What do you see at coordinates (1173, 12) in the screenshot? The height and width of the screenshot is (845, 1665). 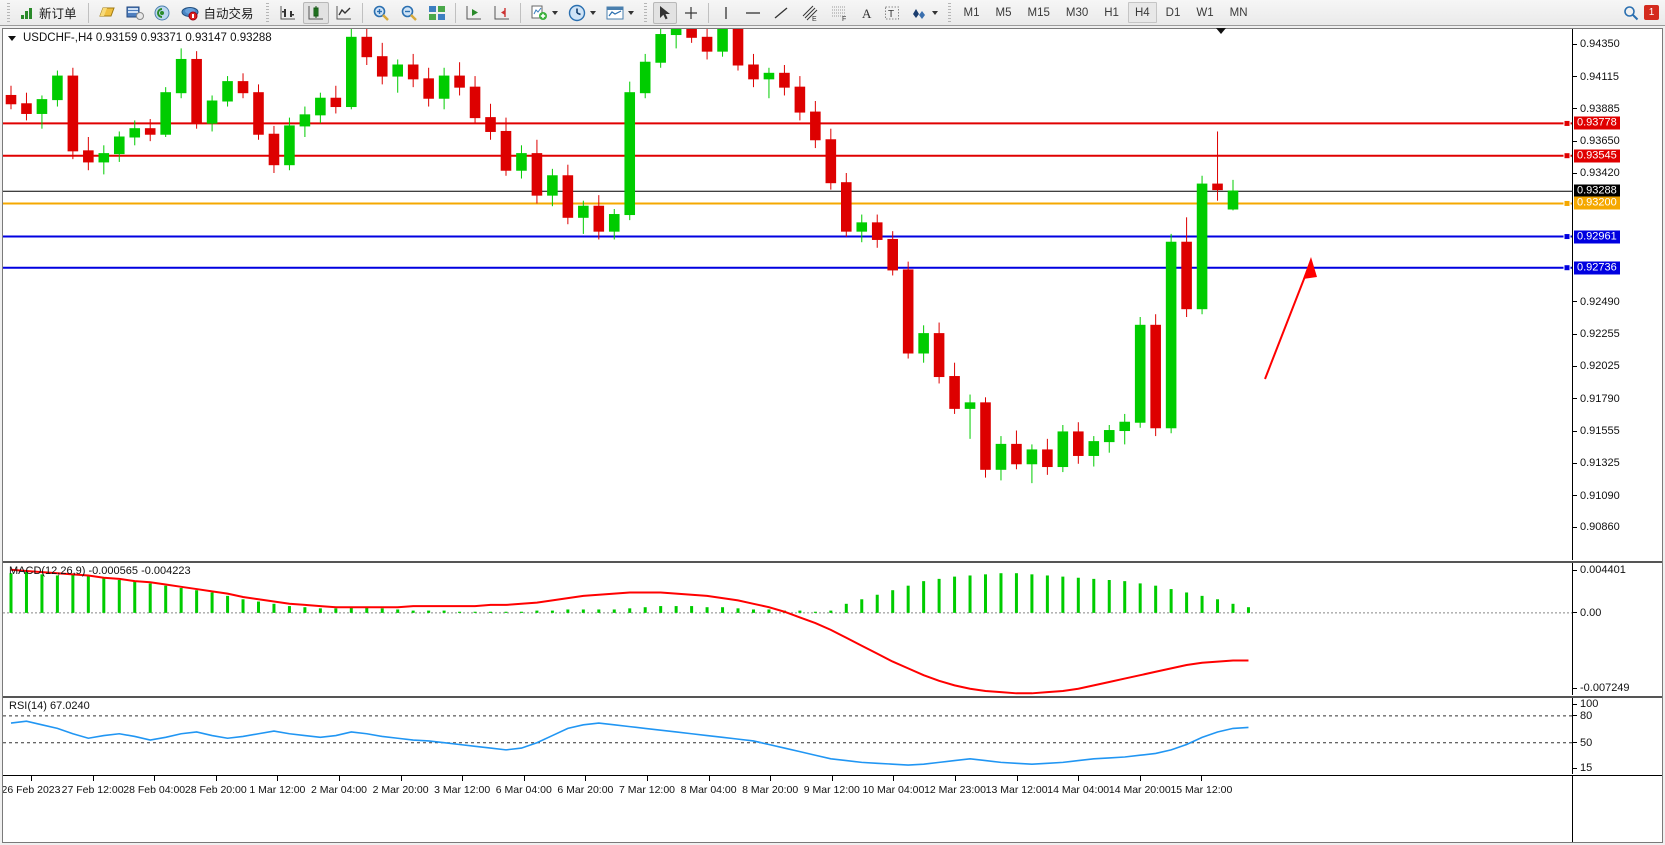 I see `timeframe-d1: D1` at bounding box center [1173, 12].